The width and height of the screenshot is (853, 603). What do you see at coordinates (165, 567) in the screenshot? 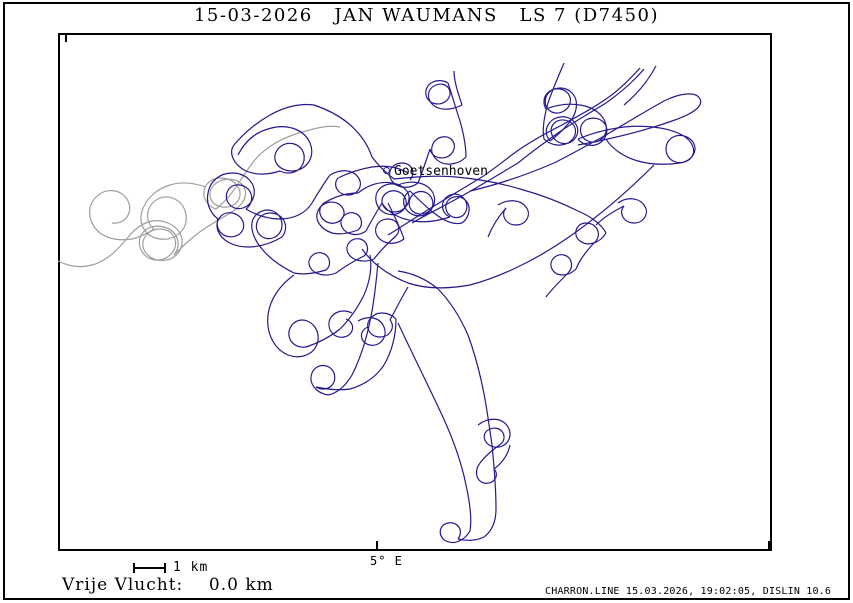
I see `scale-bar-cap-right` at bounding box center [165, 567].